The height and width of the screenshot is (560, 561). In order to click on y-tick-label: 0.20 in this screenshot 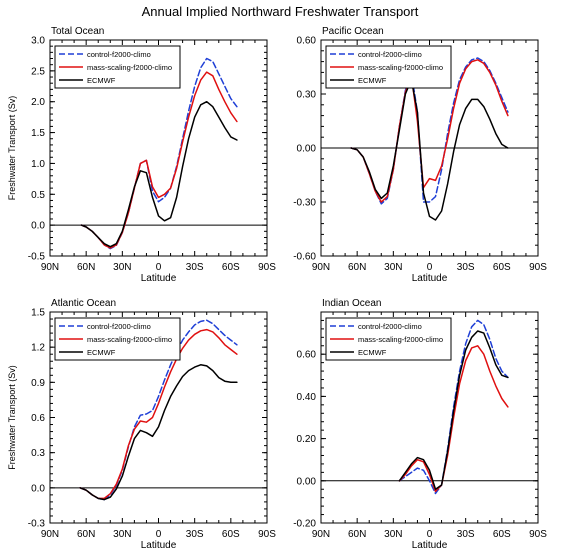, I will do `click(307, 439)`.